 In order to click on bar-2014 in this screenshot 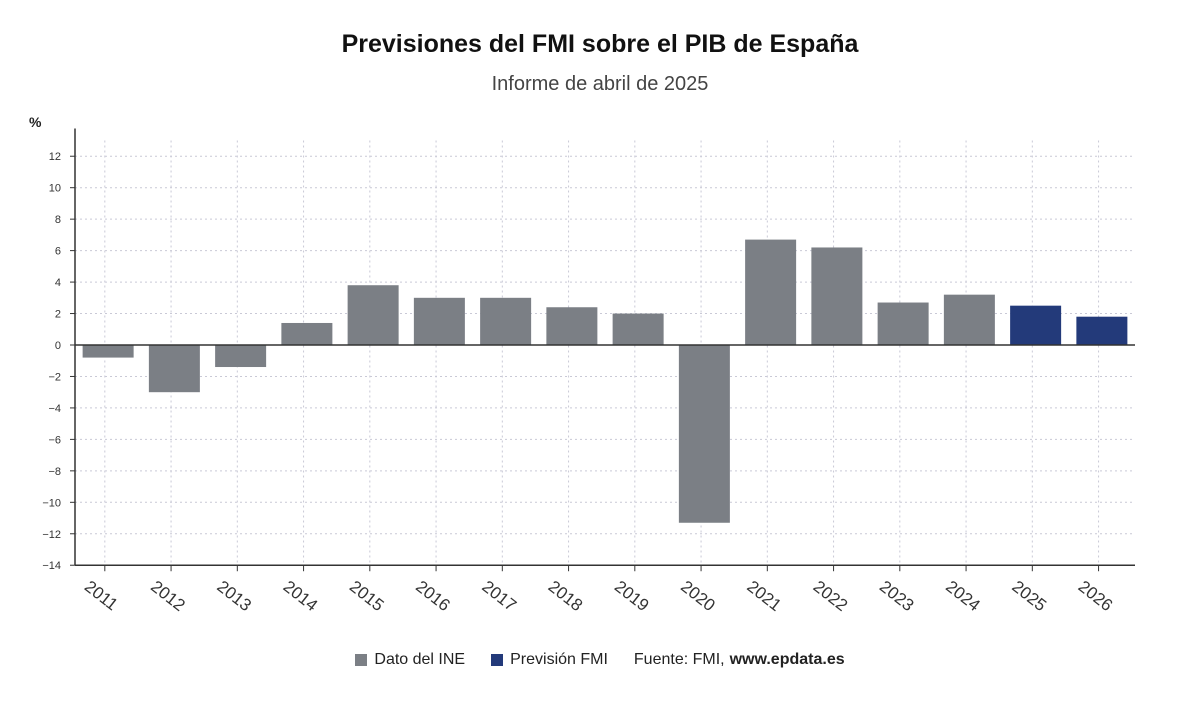, I will do `click(307, 333)`.